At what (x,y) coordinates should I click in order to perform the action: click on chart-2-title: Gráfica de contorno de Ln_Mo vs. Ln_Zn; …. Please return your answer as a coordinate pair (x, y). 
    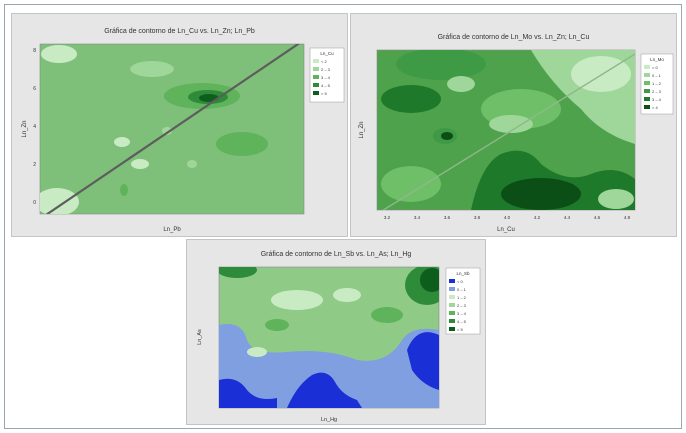
    Looking at the image, I should click on (513, 37).